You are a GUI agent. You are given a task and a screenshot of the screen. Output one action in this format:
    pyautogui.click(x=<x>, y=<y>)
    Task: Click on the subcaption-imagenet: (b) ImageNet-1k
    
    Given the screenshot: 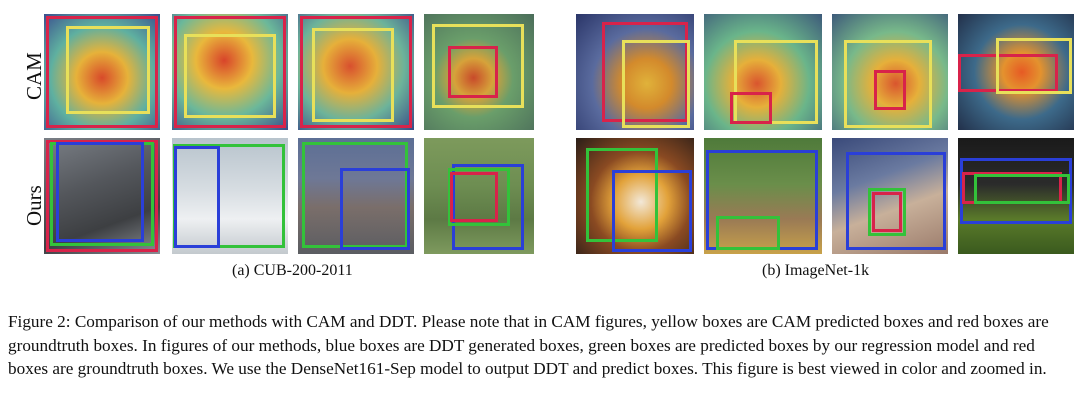 What is the action you would take?
    pyautogui.click(x=816, y=270)
    